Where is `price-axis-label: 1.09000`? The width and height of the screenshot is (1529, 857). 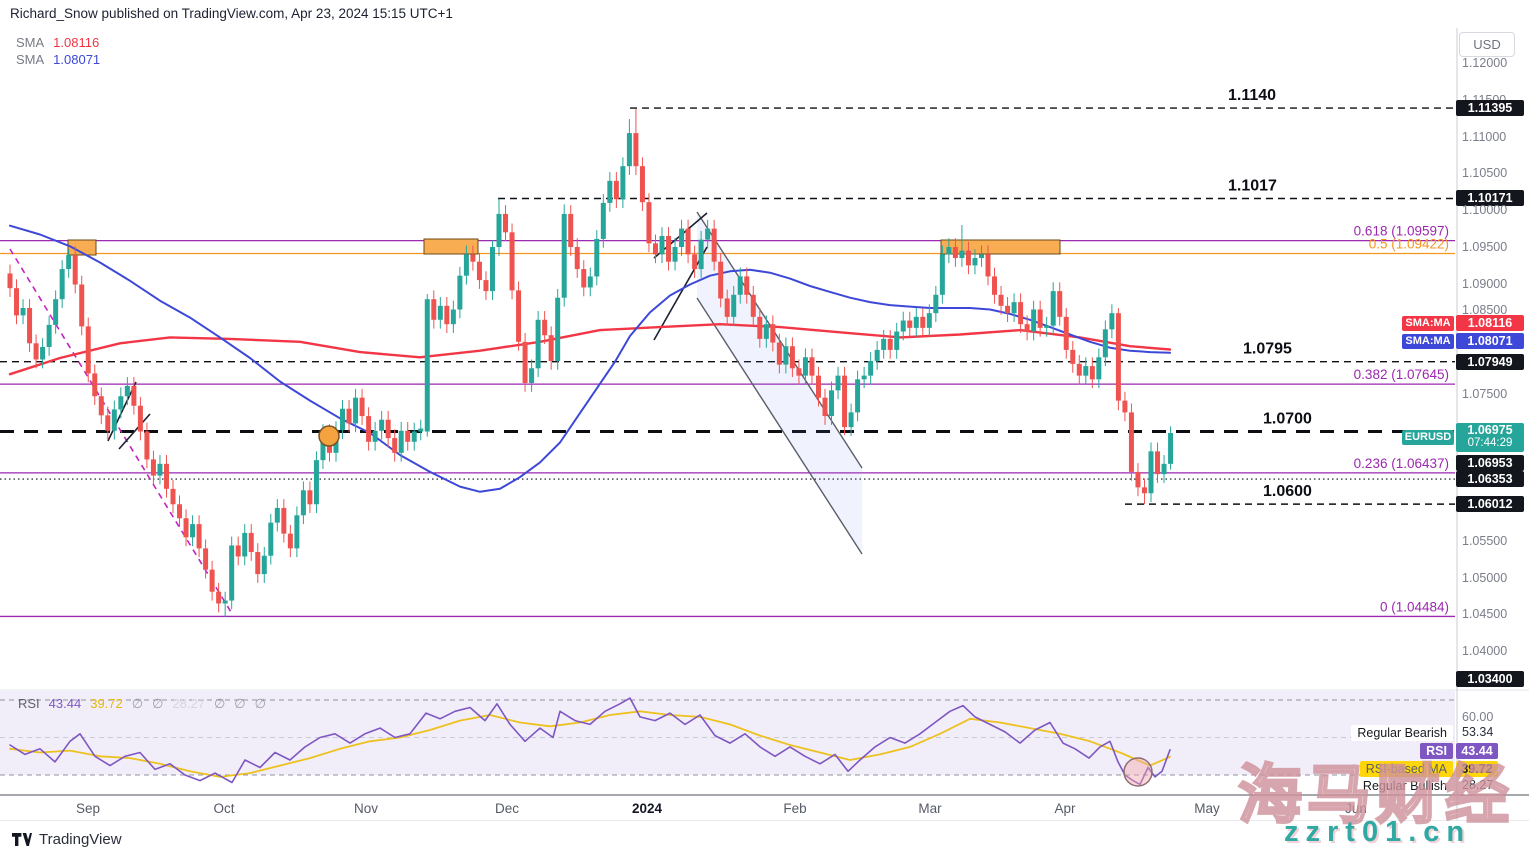 price-axis-label: 1.09000 is located at coordinates (1485, 283).